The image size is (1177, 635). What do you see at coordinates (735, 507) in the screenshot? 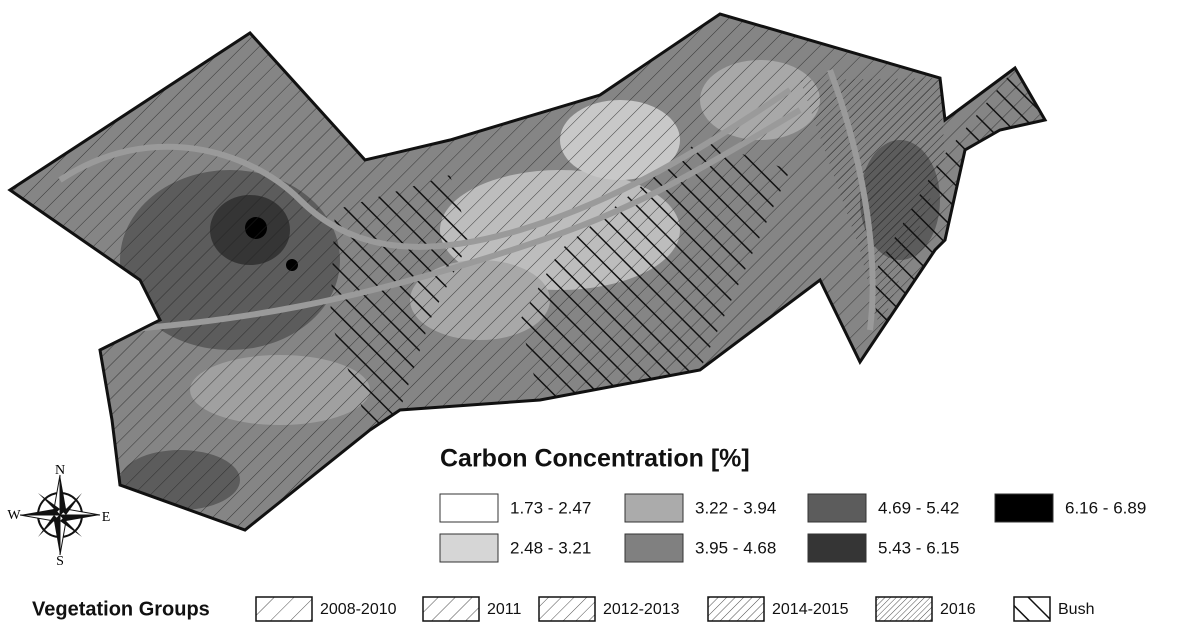
I see `legend-label: 3.22 - 3.94` at bounding box center [735, 507].